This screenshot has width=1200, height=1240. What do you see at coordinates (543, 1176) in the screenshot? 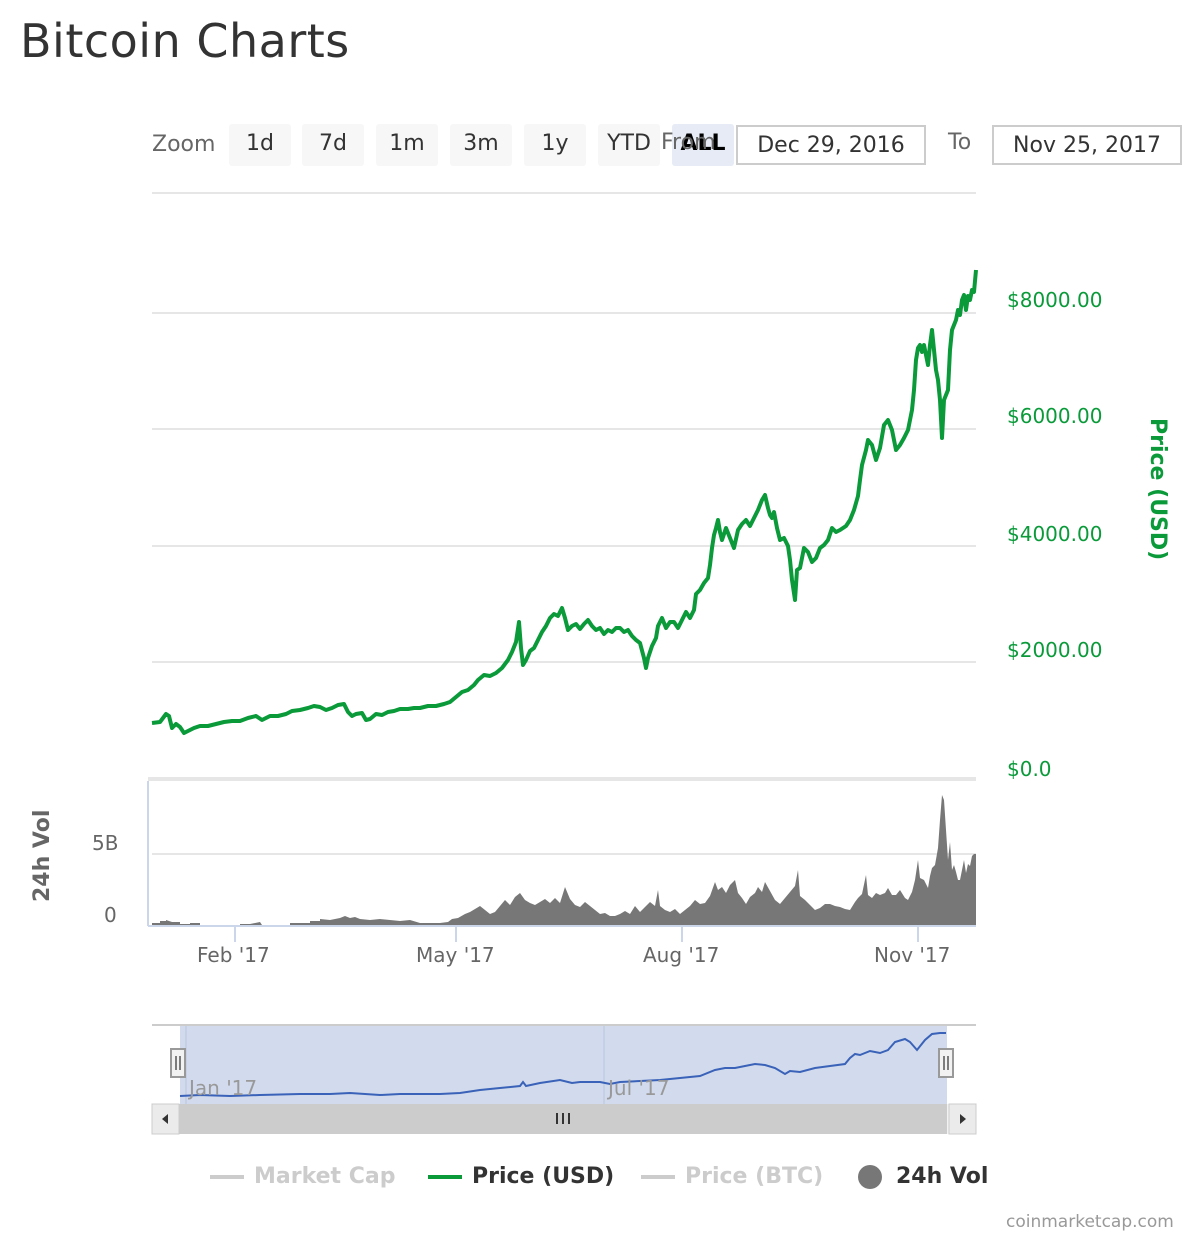
I see `legend-label: Price (USD)` at bounding box center [543, 1176].